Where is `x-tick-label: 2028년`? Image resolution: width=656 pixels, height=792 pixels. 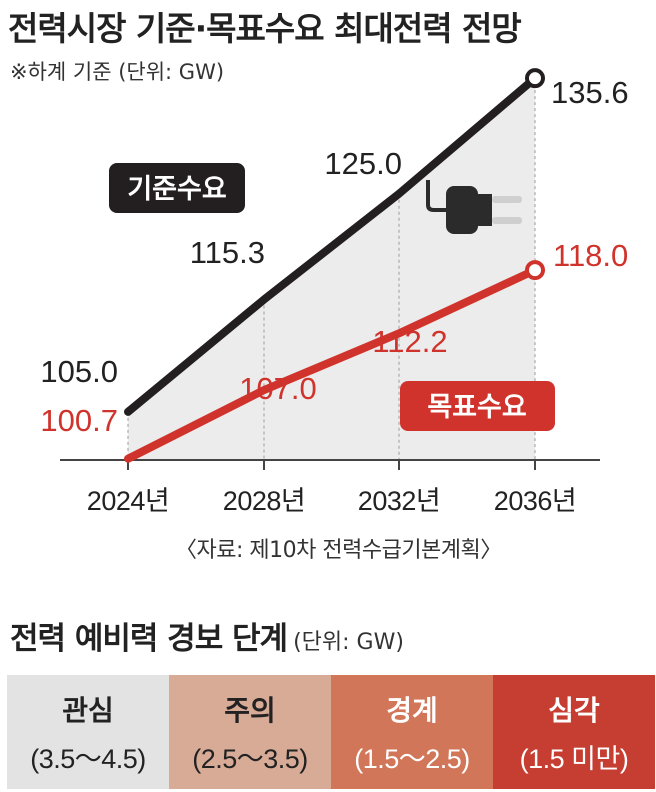 x-tick-label: 2028년 is located at coordinates (264, 501).